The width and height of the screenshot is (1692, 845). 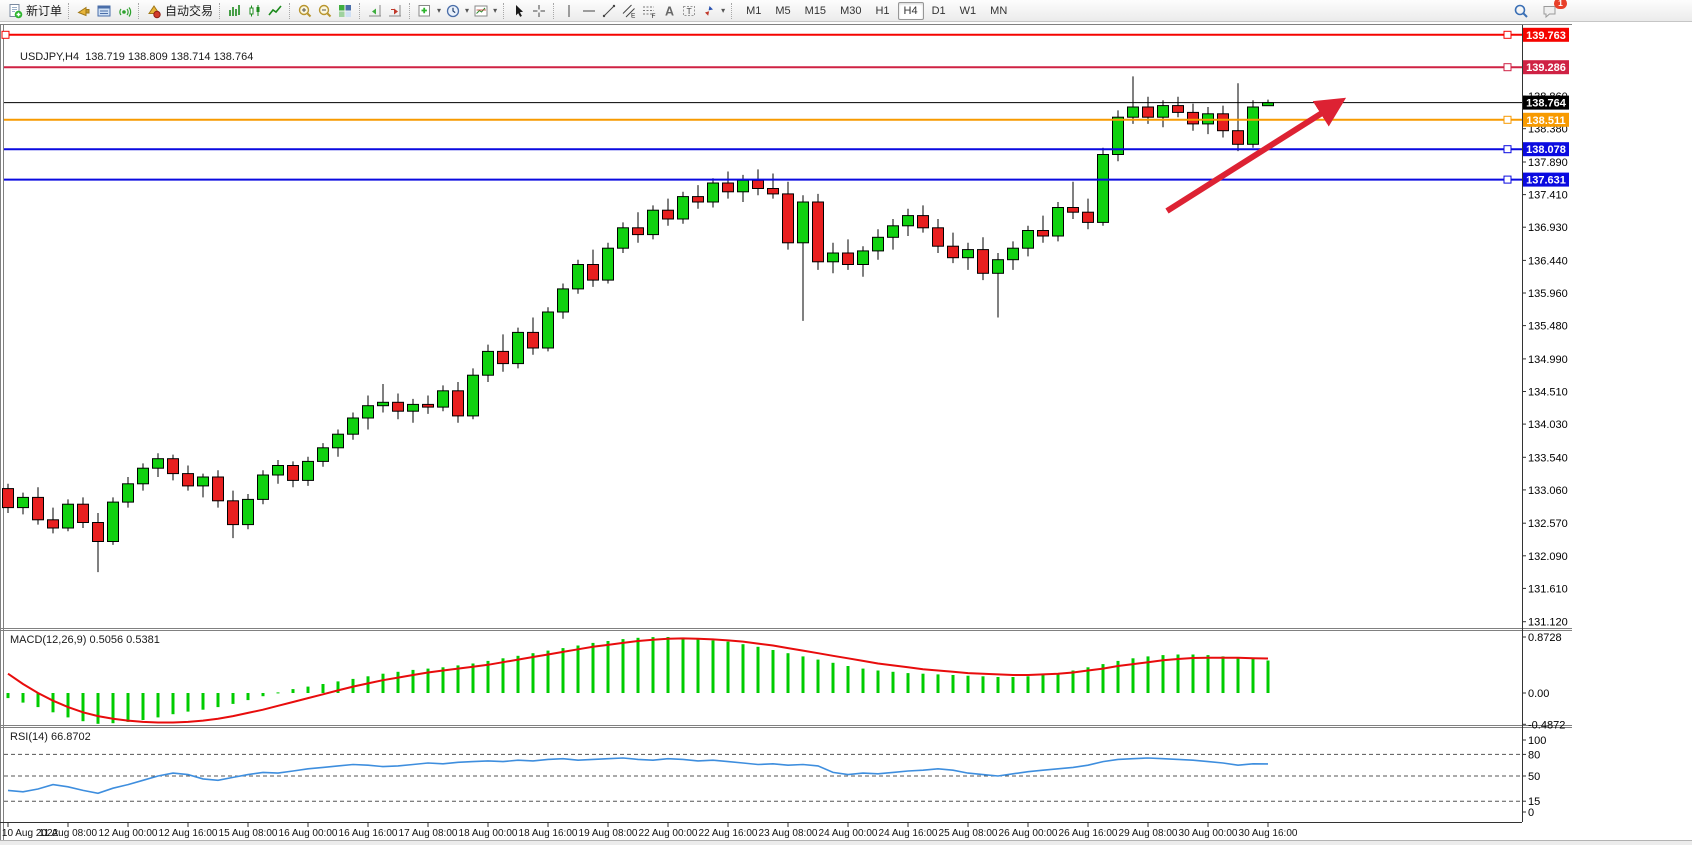 I want to click on svg-text: 18 Aug 00:00, so click(x=488, y=833).